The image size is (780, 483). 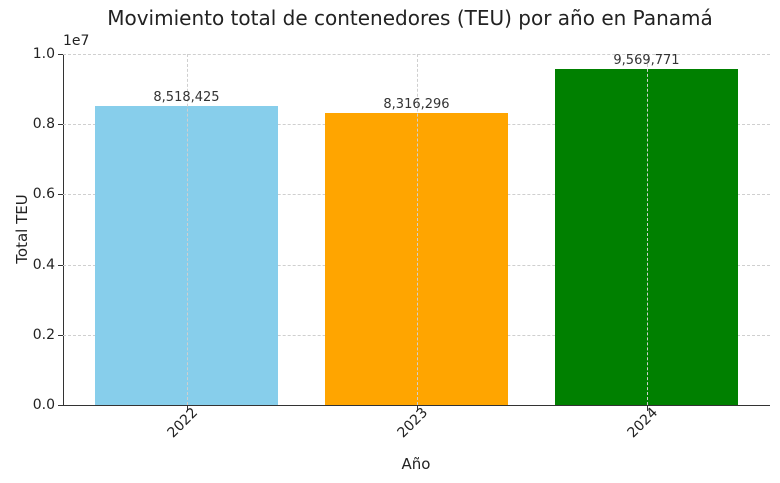 What do you see at coordinates (43, 264) in the screenshot?
I see `y-tick-label: 0.4` at bounding box center [43, 264].